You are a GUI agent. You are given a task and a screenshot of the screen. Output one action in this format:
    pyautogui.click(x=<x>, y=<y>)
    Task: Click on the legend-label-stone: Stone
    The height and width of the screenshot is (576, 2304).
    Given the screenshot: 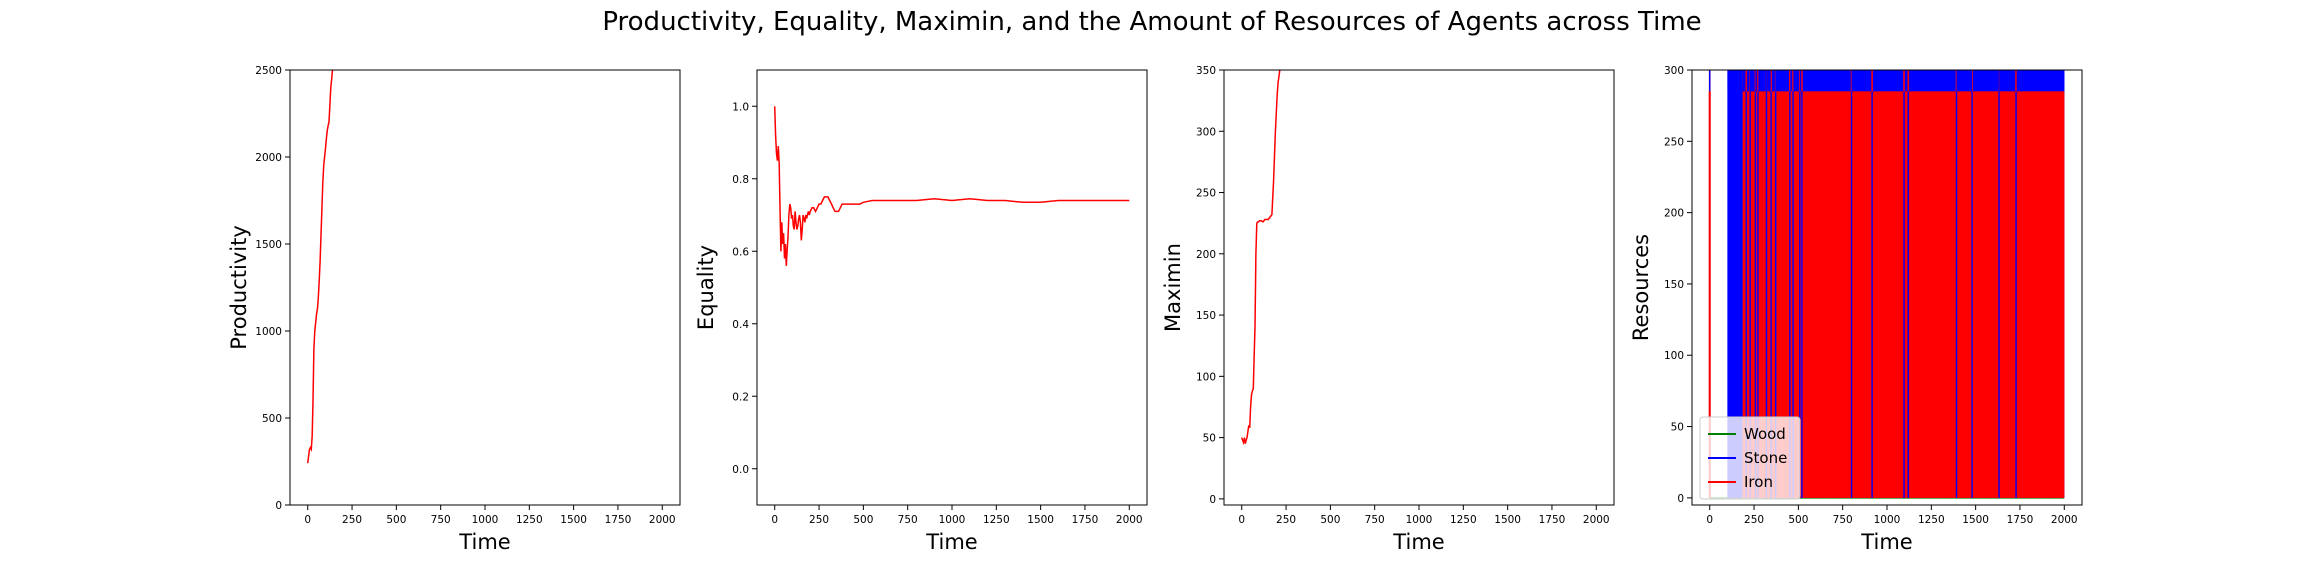 What is the action you would take?
    pyautogui.click(x=1765, y=458)
    